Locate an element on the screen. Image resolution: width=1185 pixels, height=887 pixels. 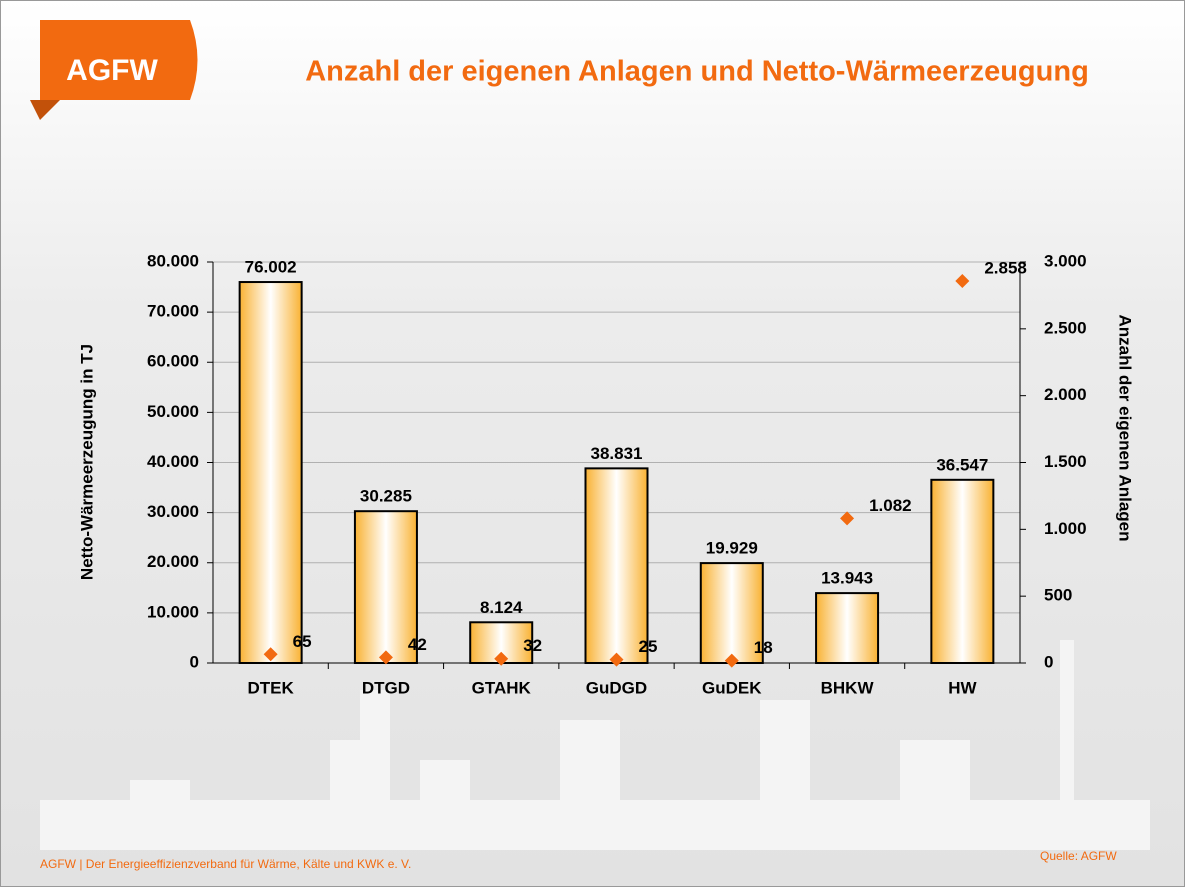
y2-tick-label: 3.000 is located at coordinates (1065, 260).